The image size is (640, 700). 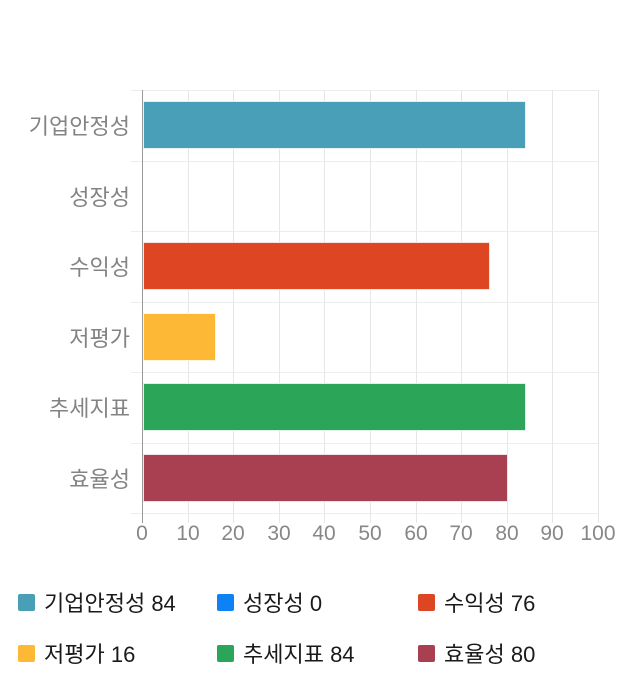 I want to click on legend-item-효율성: 효율성 80, so click(x=476, y=654).